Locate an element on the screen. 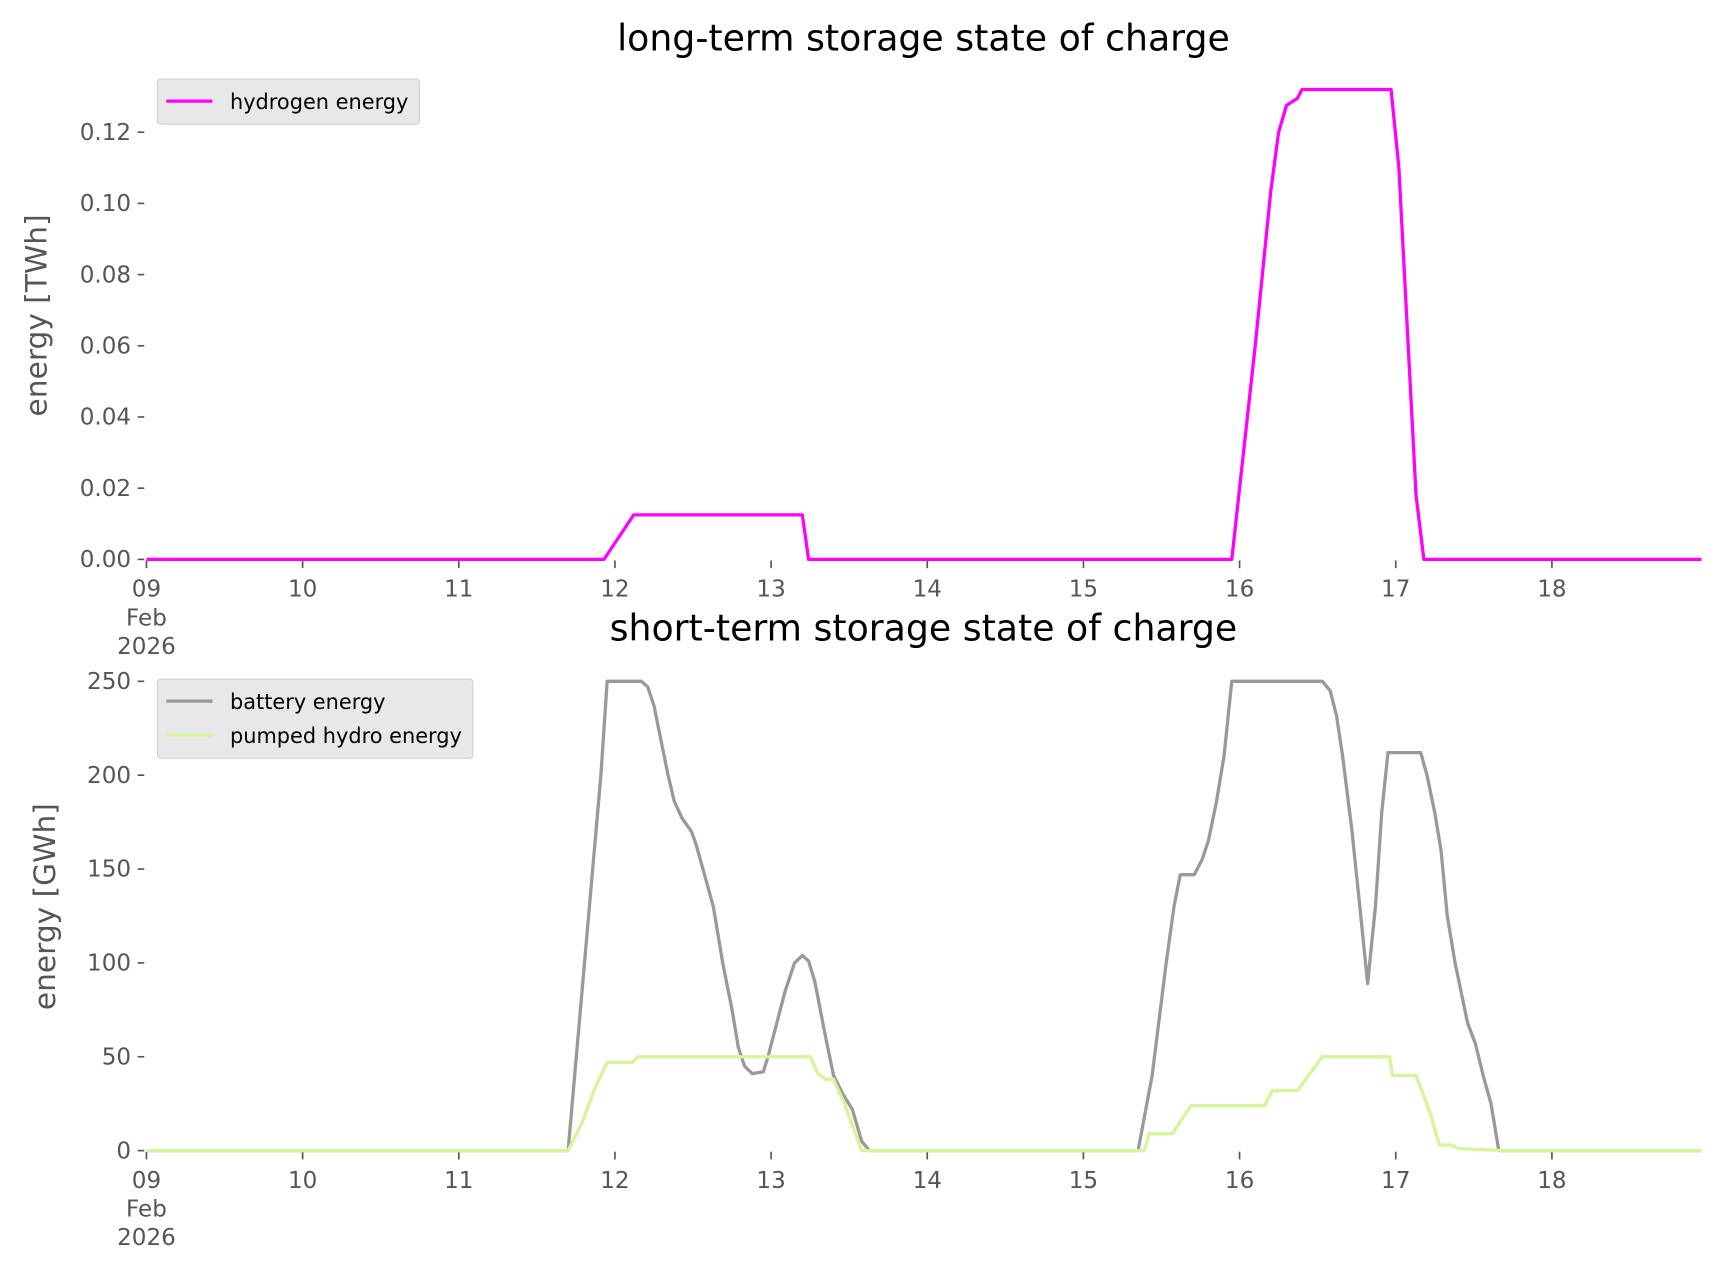 This screenshot has width=1715, height=1281. chart-title: long-term storage state of charge is located at coordinates (923, 38).